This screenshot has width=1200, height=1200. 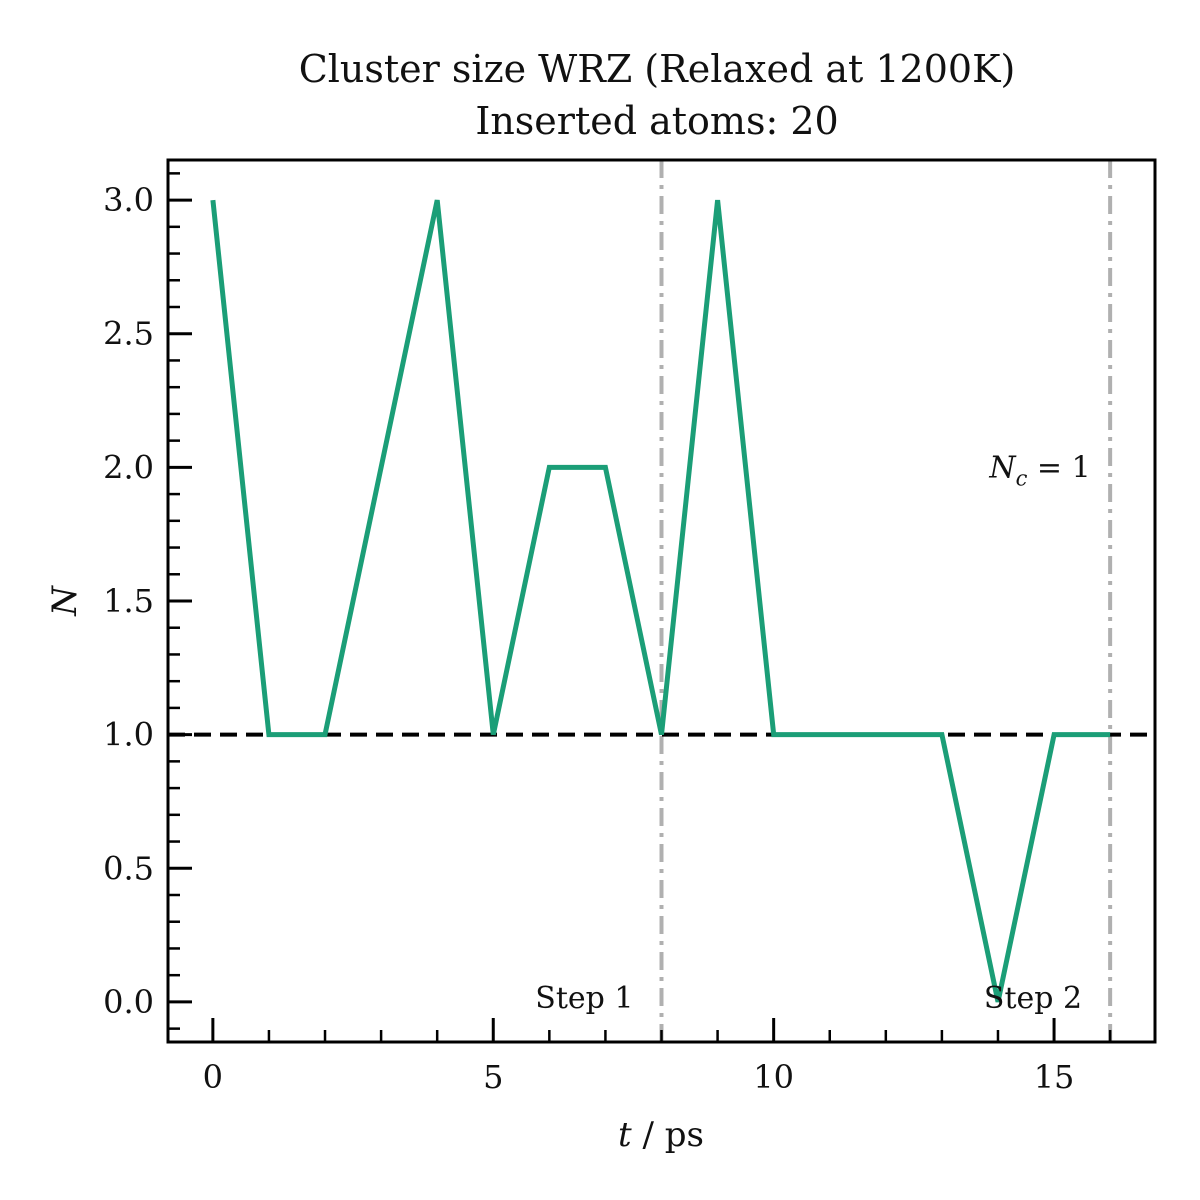 I want to click on y-tick-label: 2.5, so click(x=128, y=334).